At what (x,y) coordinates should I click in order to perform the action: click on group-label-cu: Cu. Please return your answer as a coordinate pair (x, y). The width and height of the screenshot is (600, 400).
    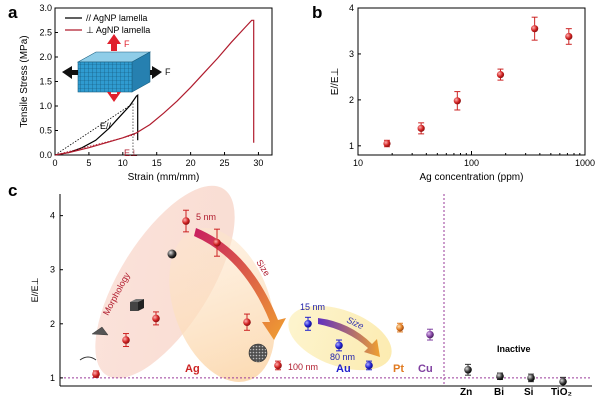
    Looking at the image, I should click on (425, 369).